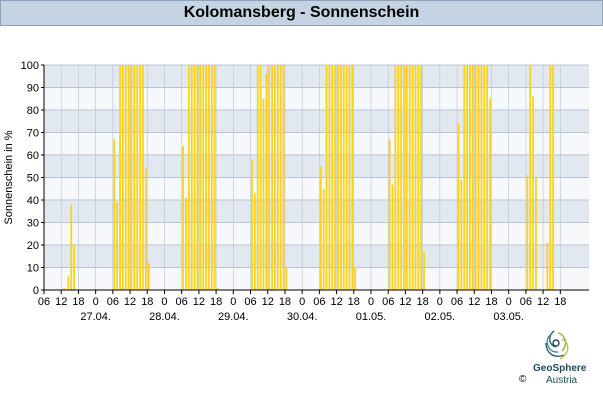  I want to click on chart-title: Kolomansberg - Sonnenschein, so click(301, 12).